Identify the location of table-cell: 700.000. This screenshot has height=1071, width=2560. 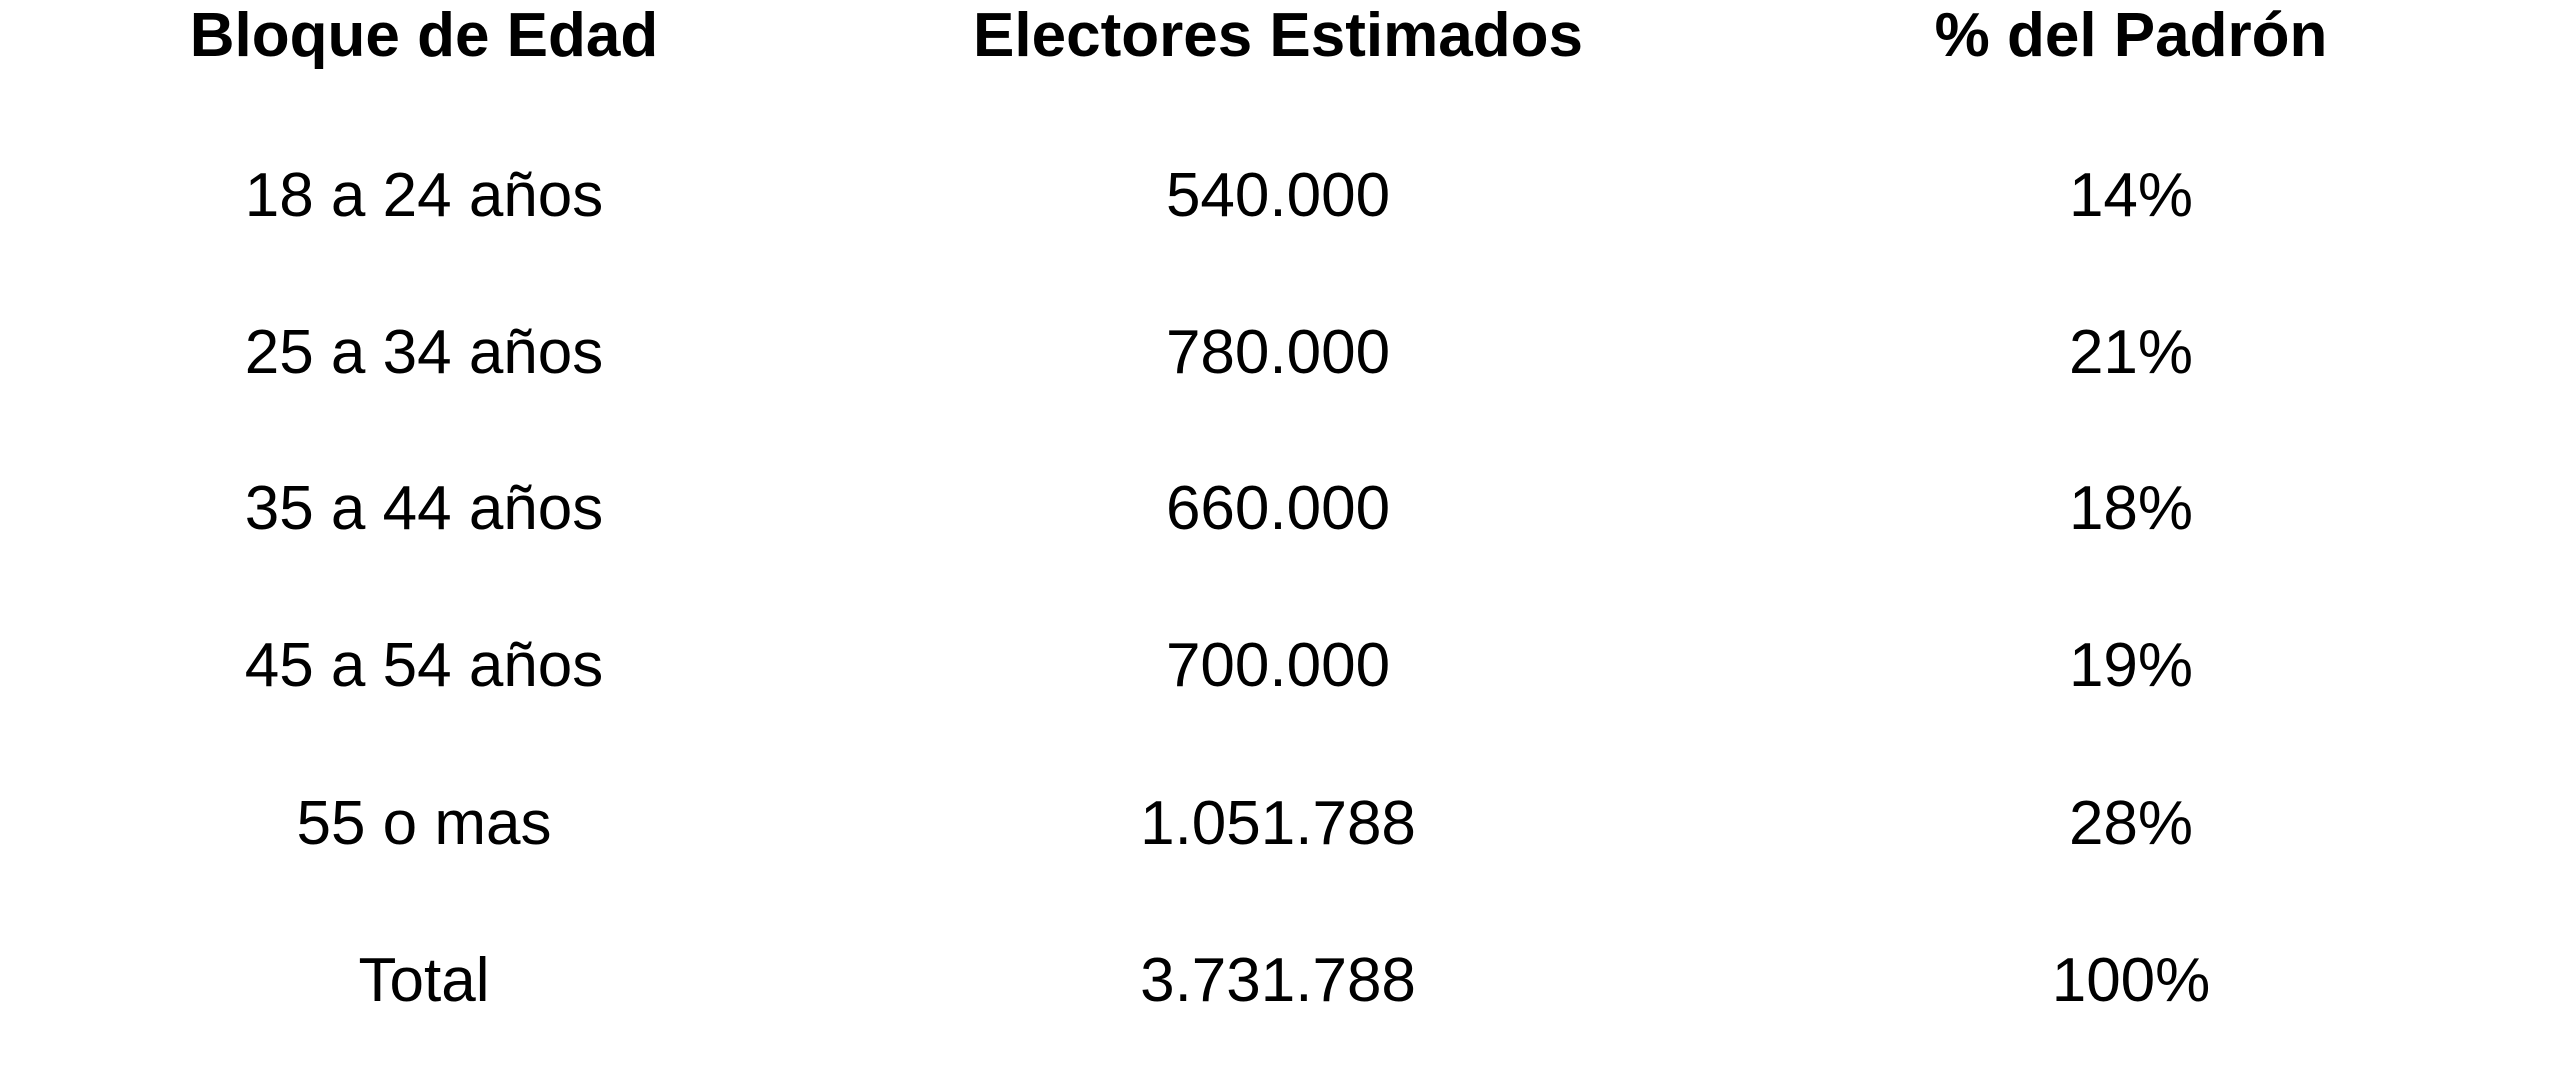
(1278, 665).